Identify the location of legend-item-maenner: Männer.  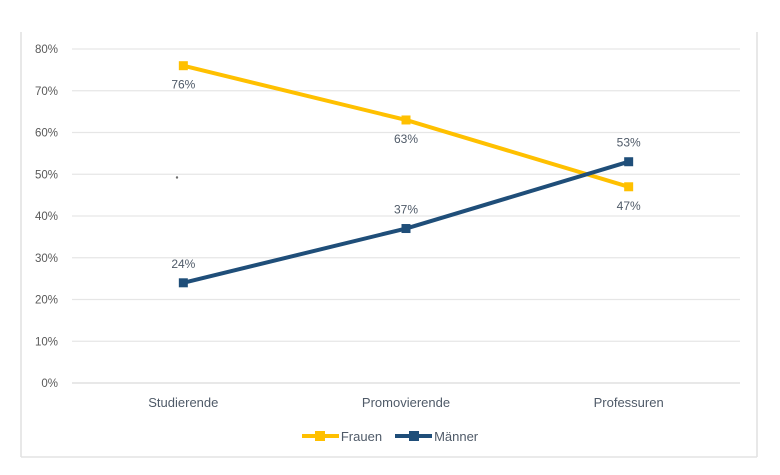
(436, 436).